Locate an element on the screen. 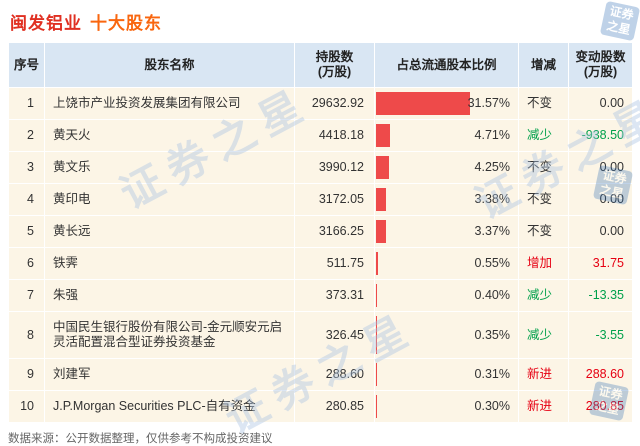  cell-shareholder-name: 朱强 is located at coordinates (169, 295).